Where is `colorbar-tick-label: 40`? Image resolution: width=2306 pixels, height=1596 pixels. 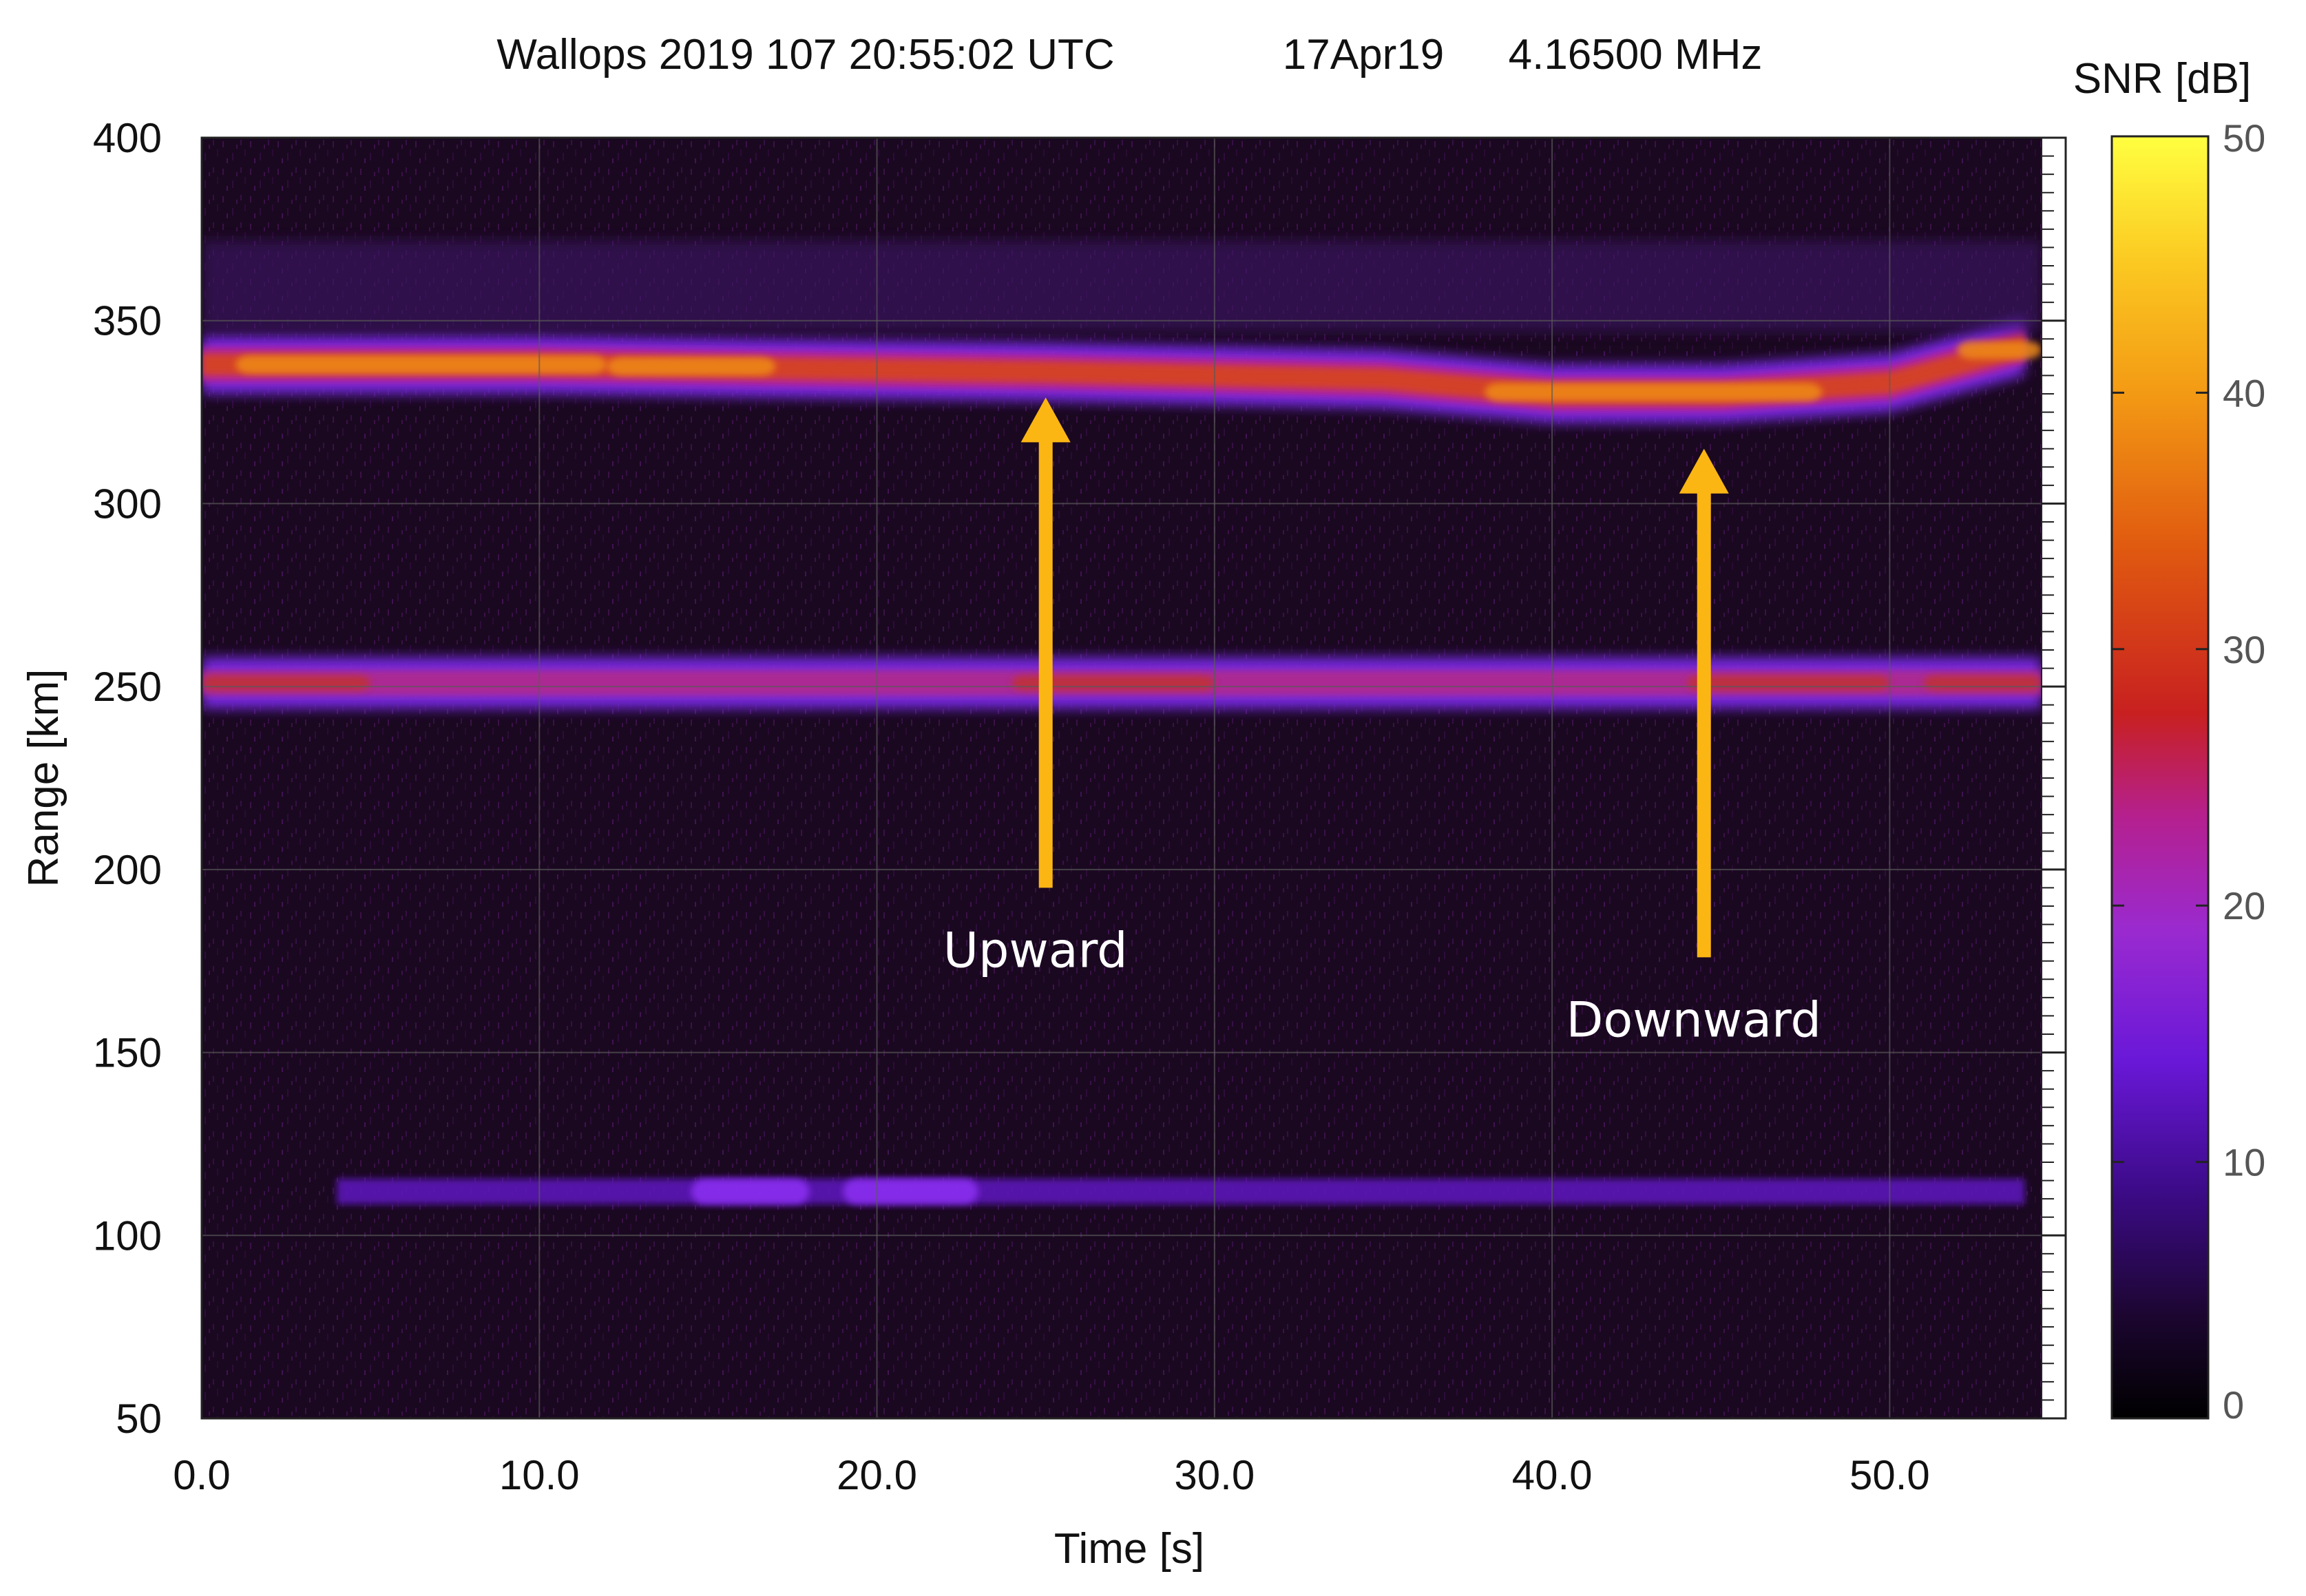 colorbar-tick-label: 40 is located at coordinates (2244, 392).